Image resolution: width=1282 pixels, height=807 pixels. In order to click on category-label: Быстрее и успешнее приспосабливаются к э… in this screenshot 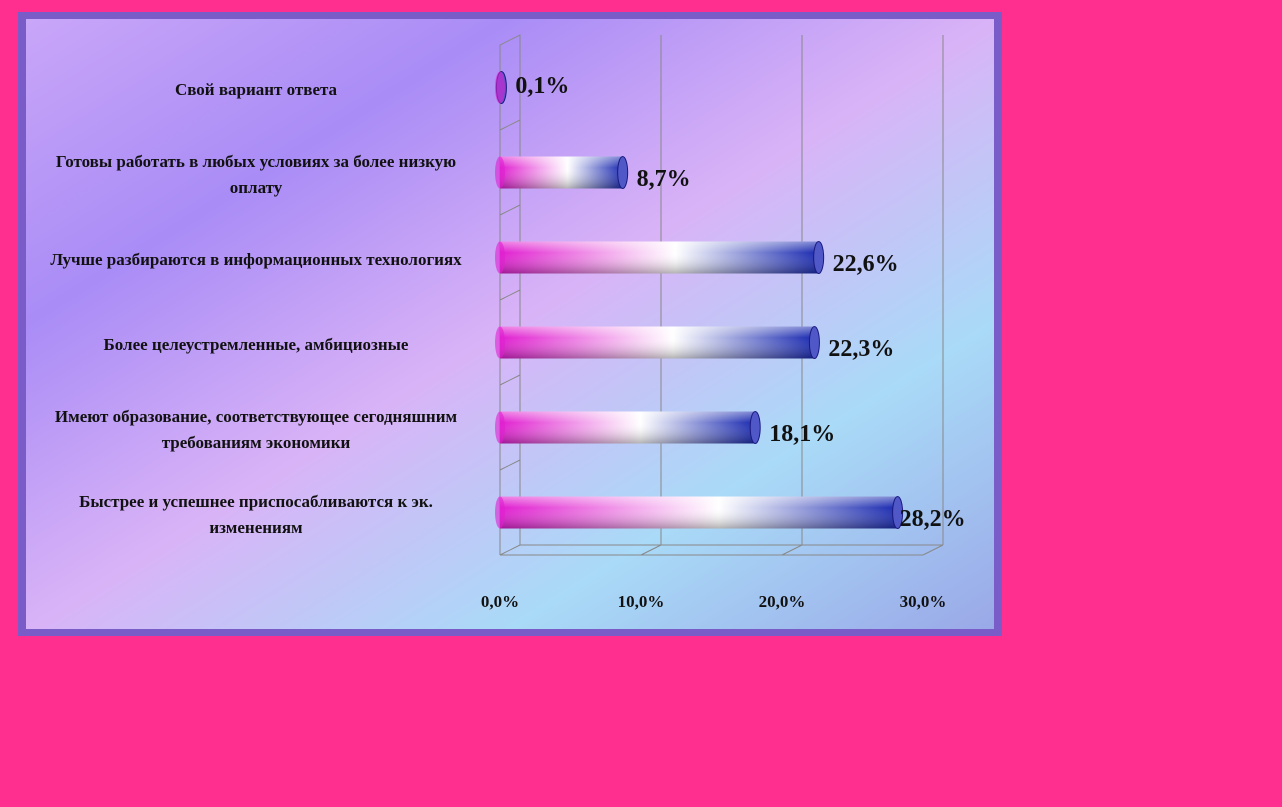, I will do `click(256, 514)`.